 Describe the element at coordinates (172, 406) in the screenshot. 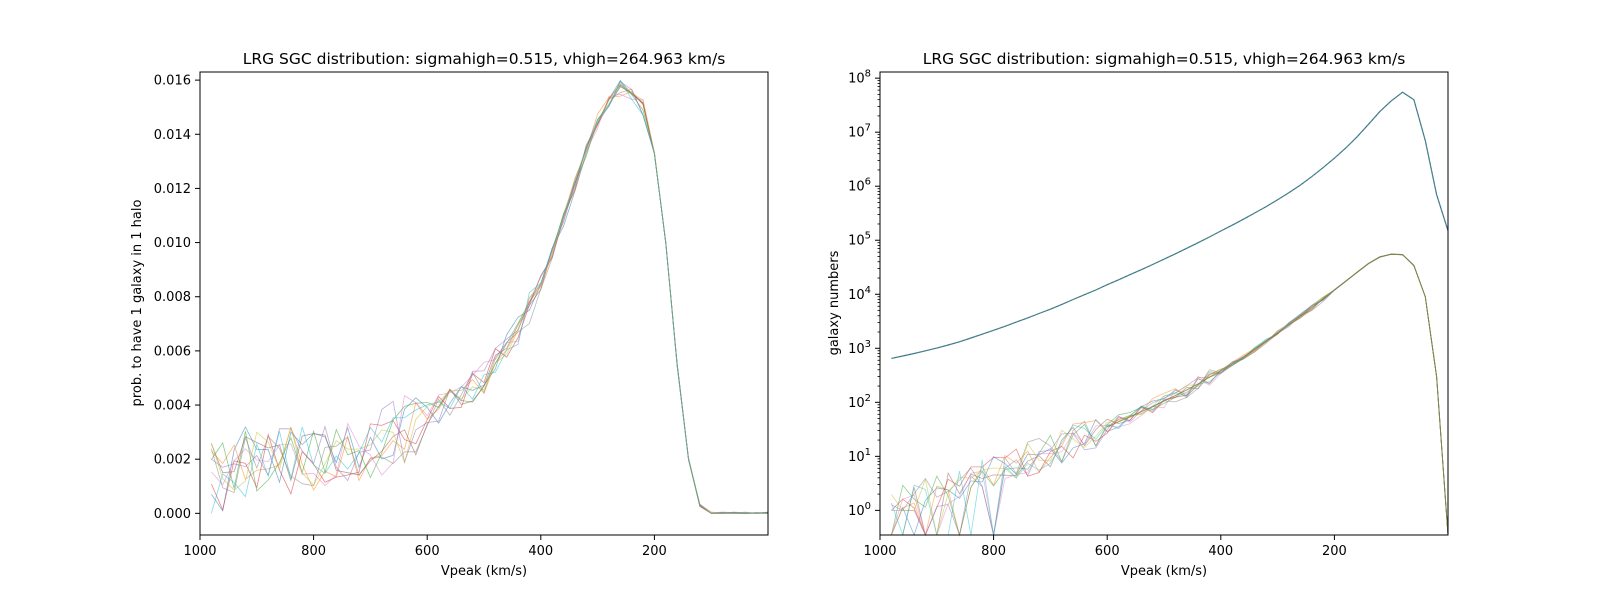

I see `left-y-tick-label: 0.004` at that location.